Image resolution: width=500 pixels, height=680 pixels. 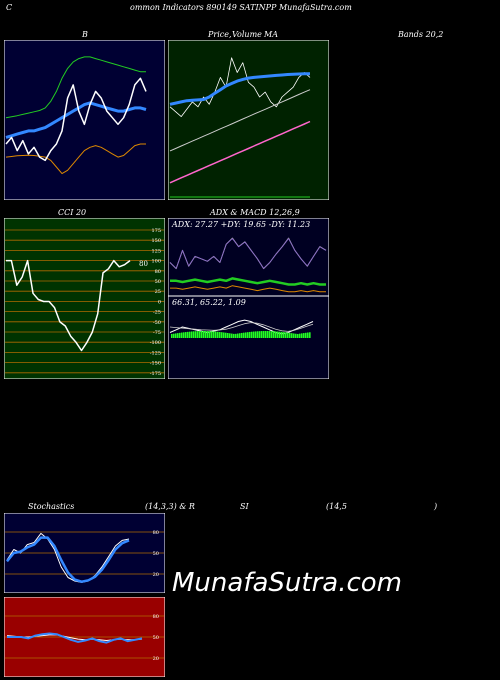 I want to click on ma-price-line, so click(x=240, y=87).